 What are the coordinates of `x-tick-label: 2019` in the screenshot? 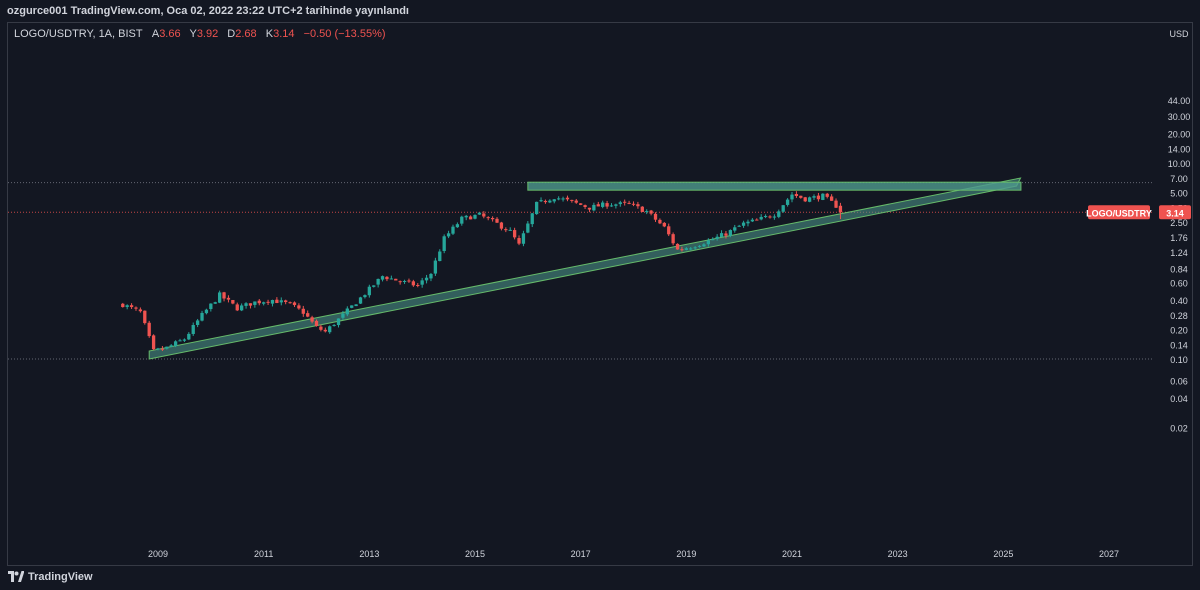 It's located at (686, 554).